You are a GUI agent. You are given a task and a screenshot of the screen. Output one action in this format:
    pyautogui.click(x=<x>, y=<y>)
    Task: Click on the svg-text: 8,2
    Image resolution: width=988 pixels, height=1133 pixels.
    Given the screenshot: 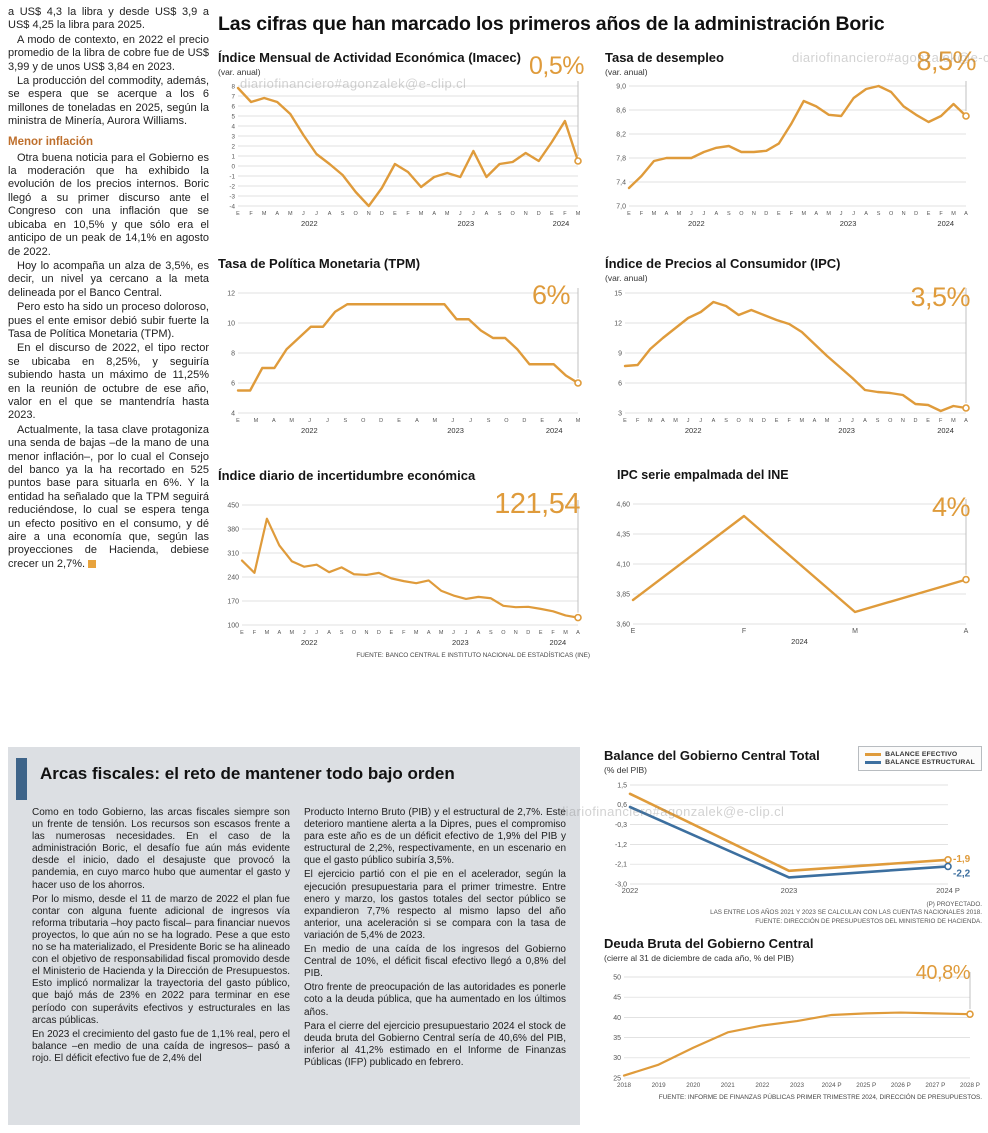 What is the action you would take?
    pyautogui.click(x=621, y=134)
    